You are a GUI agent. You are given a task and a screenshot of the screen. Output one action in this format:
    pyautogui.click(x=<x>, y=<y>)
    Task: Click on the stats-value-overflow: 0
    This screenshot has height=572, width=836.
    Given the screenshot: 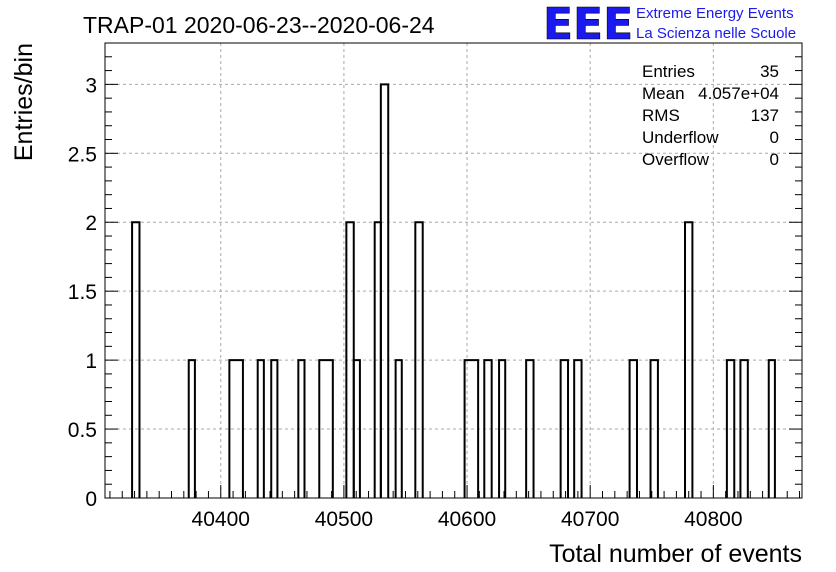 What is the action you would take?
    pyautogui.click(x=774, y=159)
    